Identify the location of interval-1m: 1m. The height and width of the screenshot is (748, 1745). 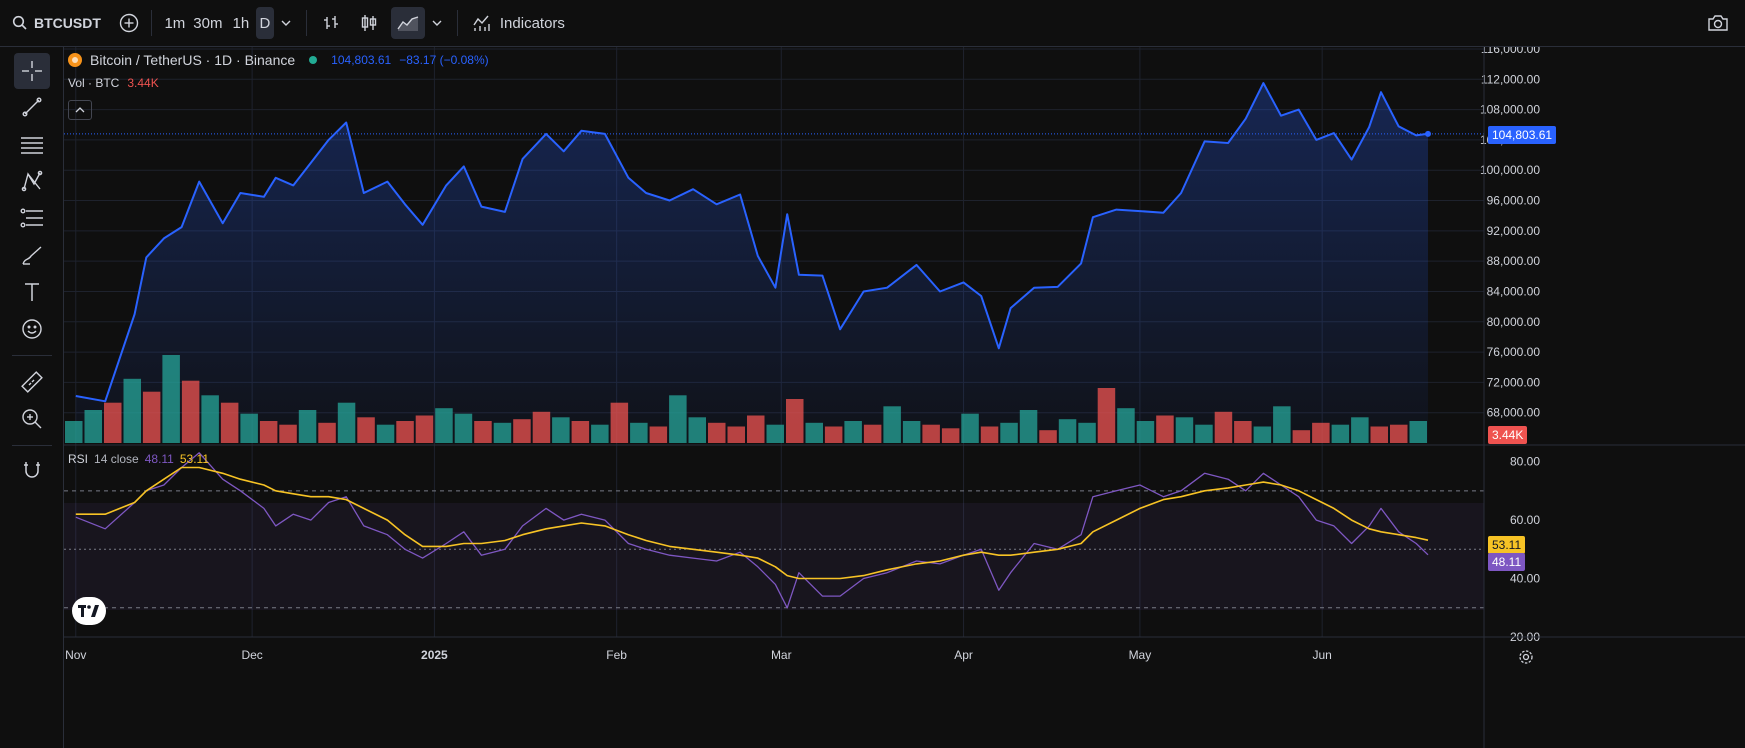
(175, 23).